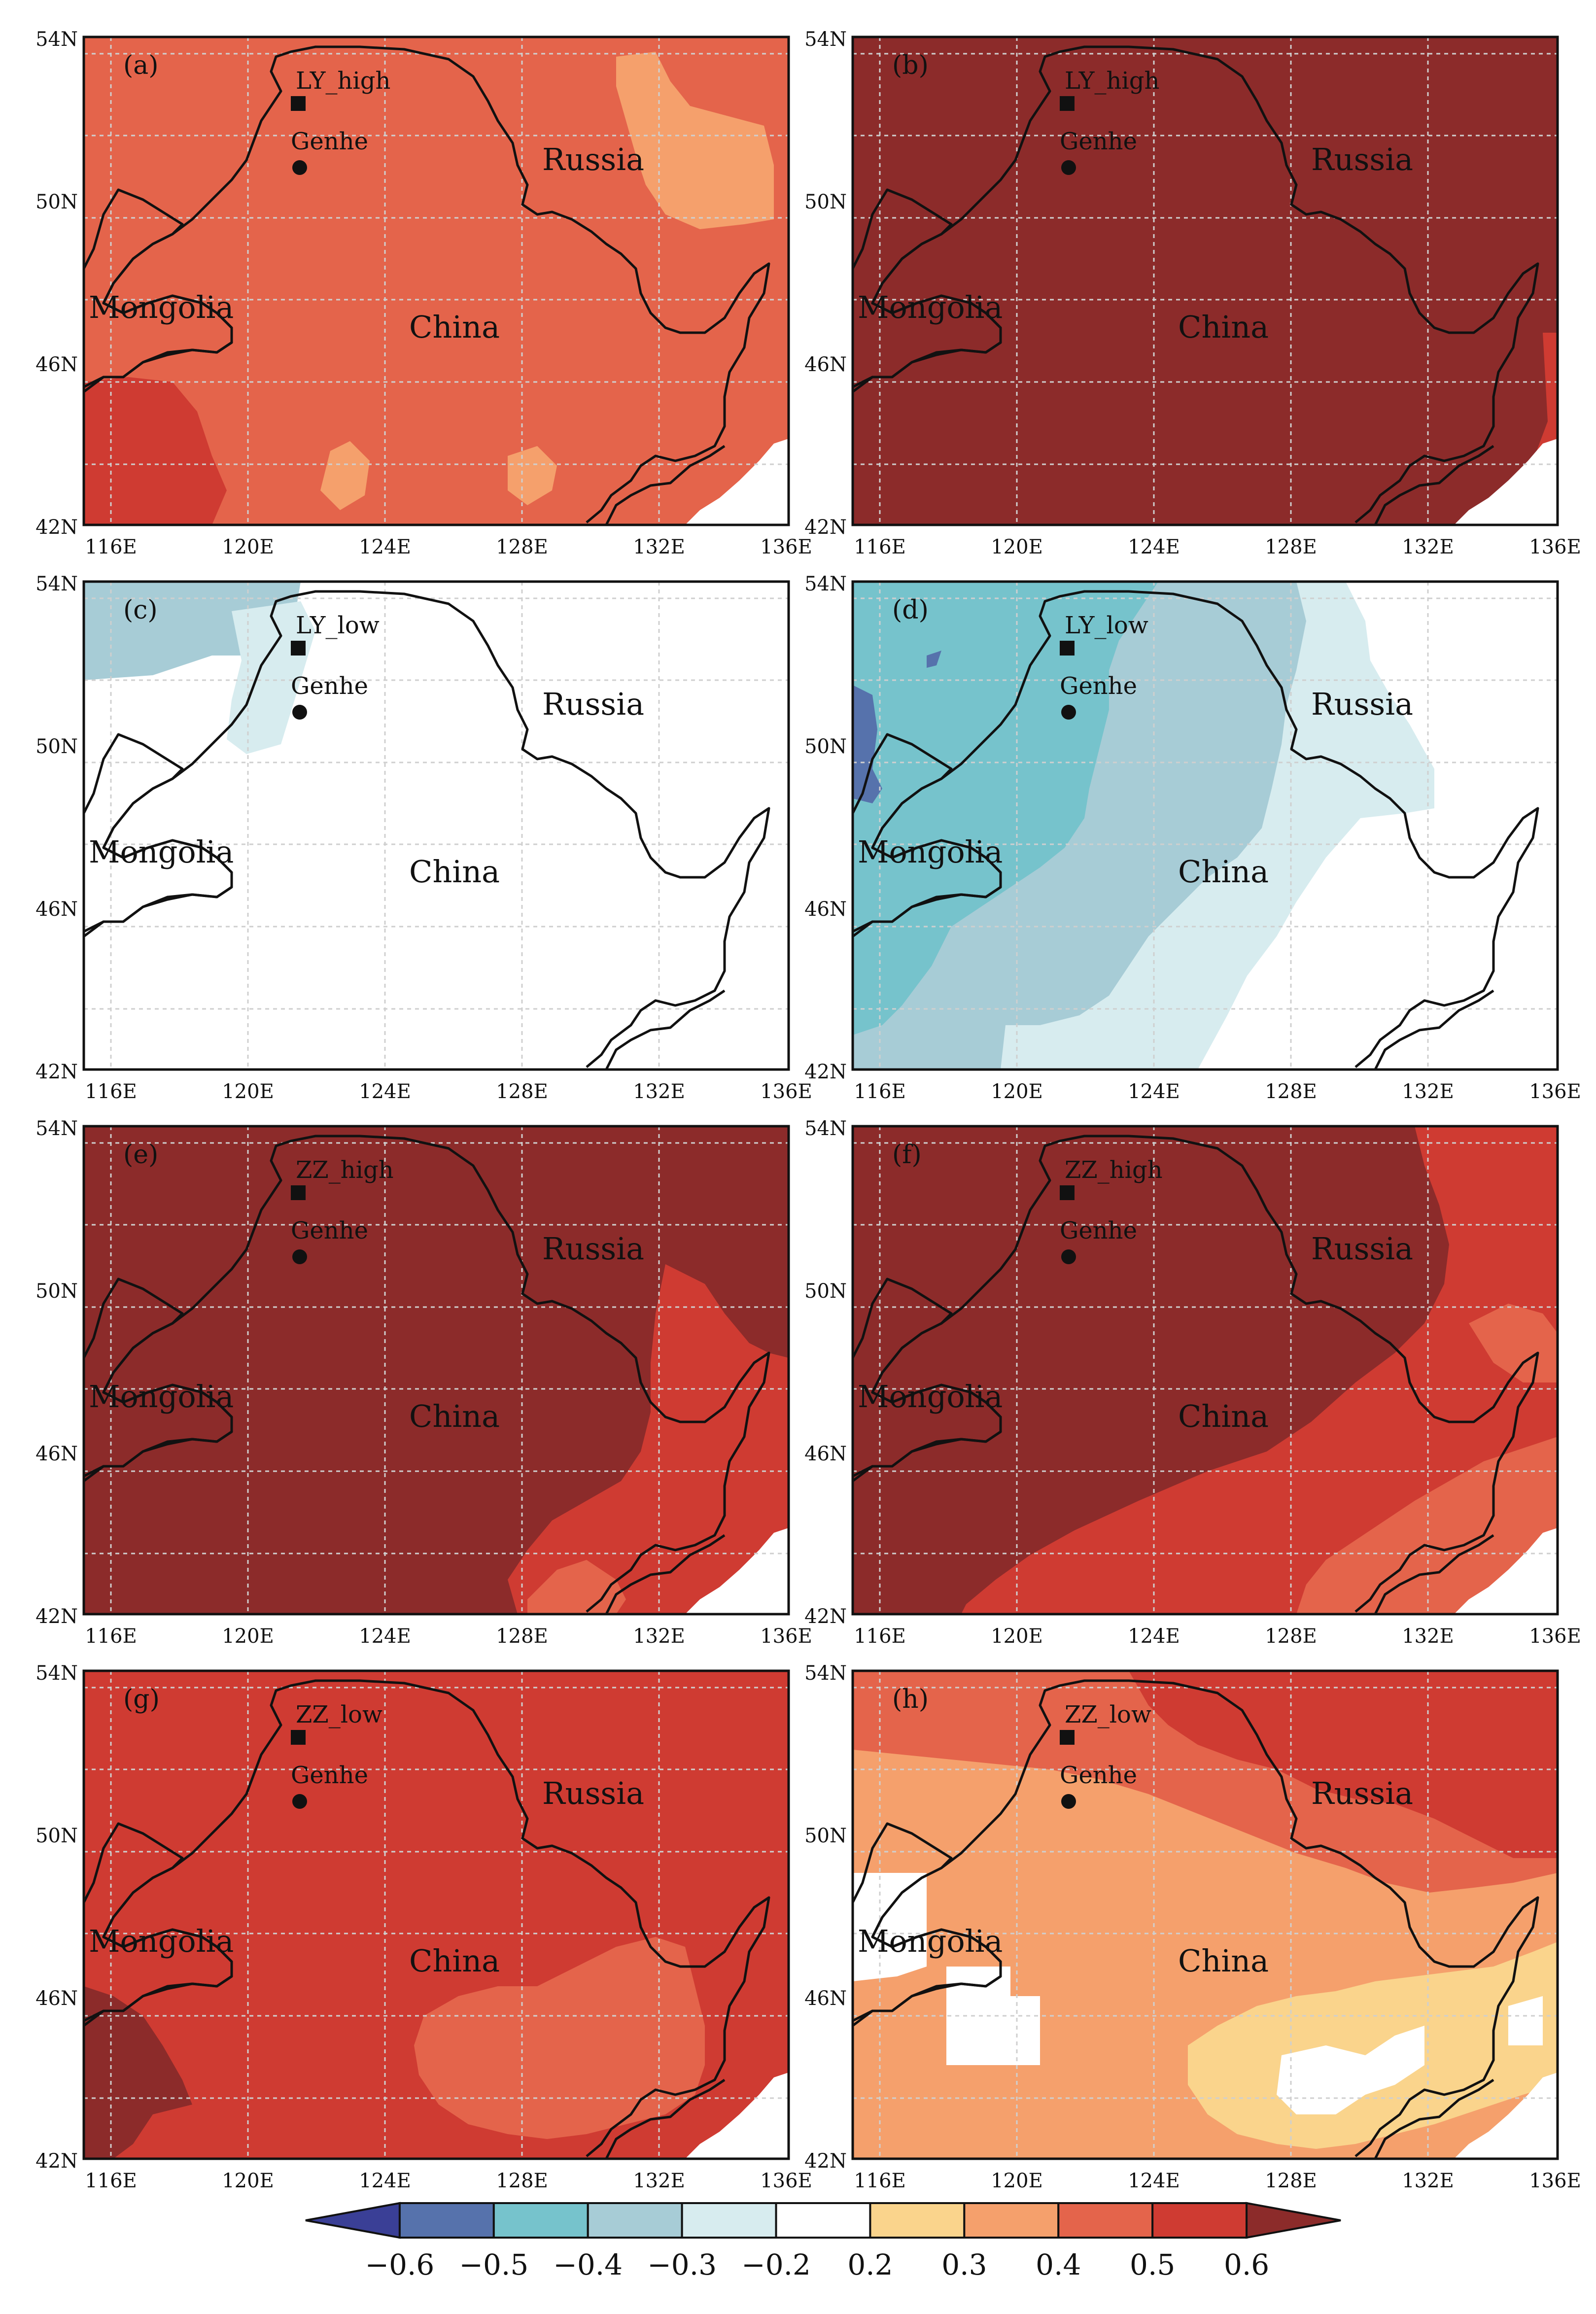  Describe the element at coordinates (776, 2264) in the screenshot. I see `colorbar-tick-label: −0.2` at that location.